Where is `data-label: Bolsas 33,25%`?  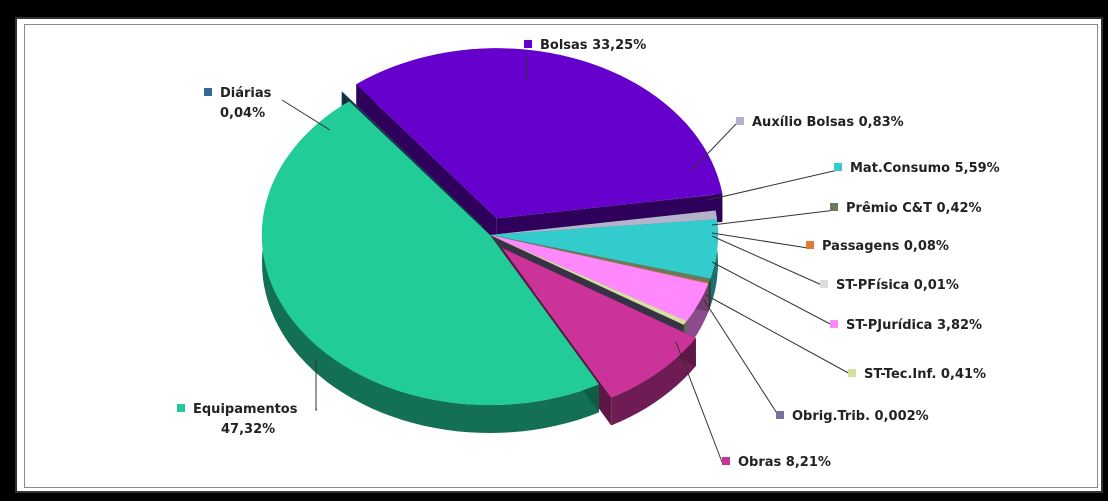
data-label: Bolsas 33,25% is located at coordinates (593, 45).